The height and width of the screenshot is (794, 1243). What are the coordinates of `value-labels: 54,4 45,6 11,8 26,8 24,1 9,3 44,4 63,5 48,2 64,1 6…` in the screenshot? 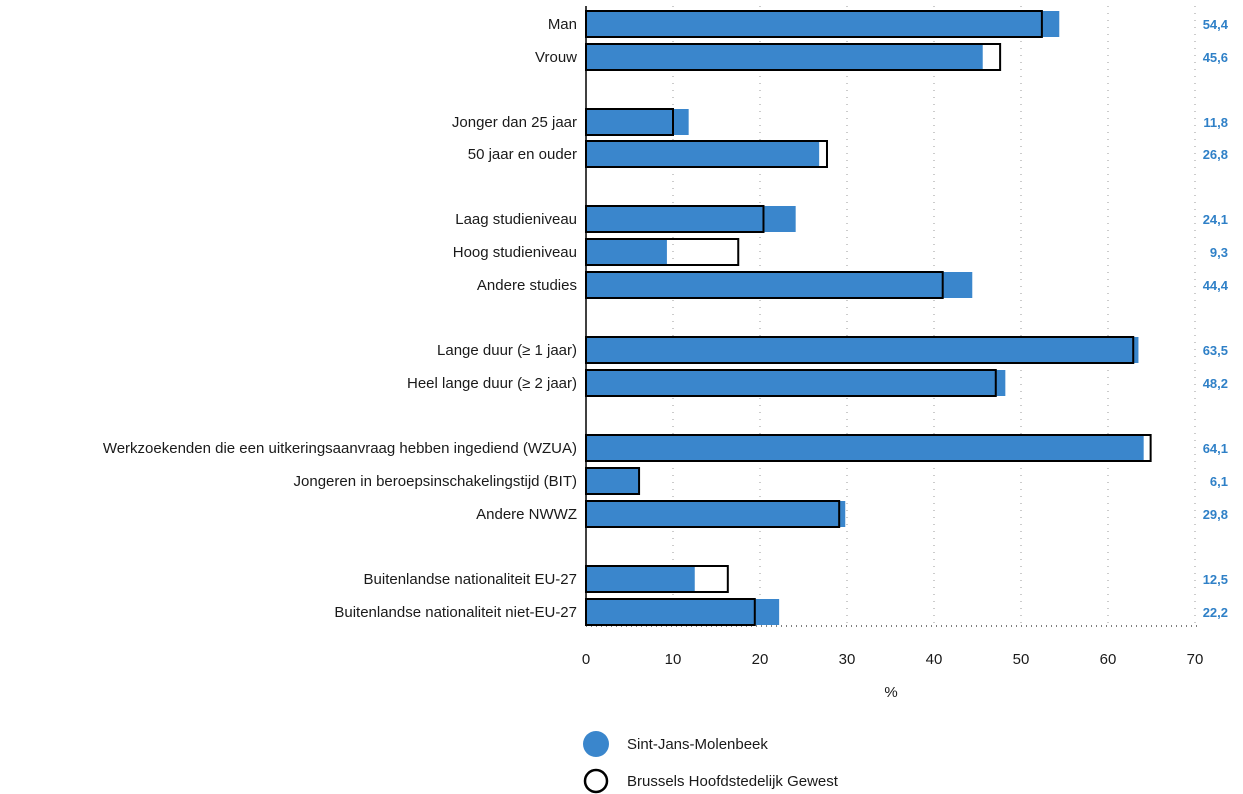 It's located at (1216, 318).